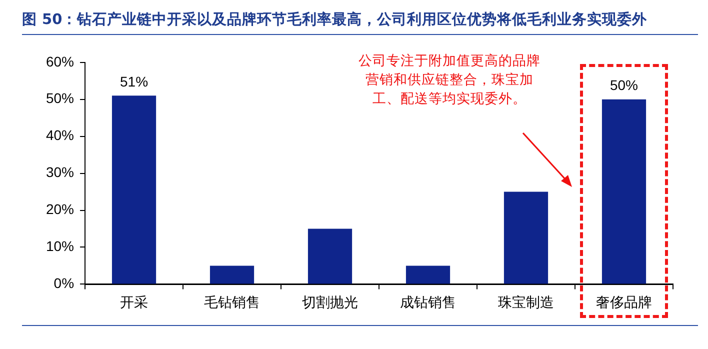 Image resolution: width=708 pixels, height=349 pixels. Describe the element at coordinates (134, 82) in the screenshot. I see `data-label: 51%` at that location.